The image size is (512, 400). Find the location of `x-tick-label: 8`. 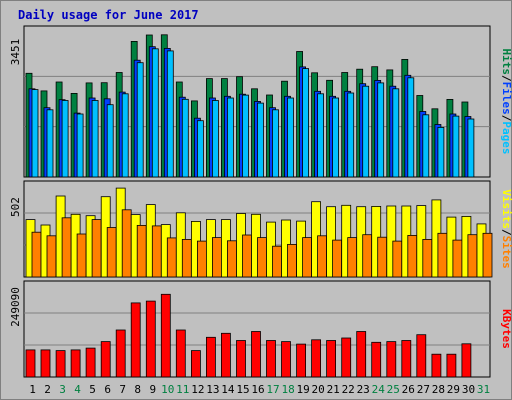

x-tick-label: 8 is located at coordinates (137, 389).